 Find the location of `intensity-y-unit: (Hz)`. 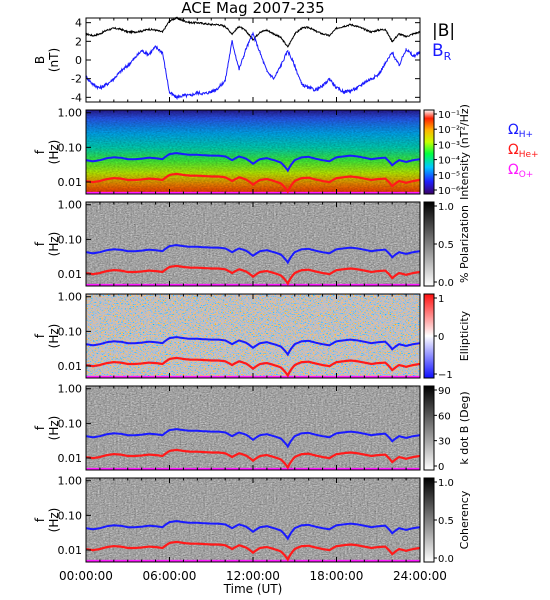

intensity-y-unit: (Hz) is located at coordinates (54, 152).